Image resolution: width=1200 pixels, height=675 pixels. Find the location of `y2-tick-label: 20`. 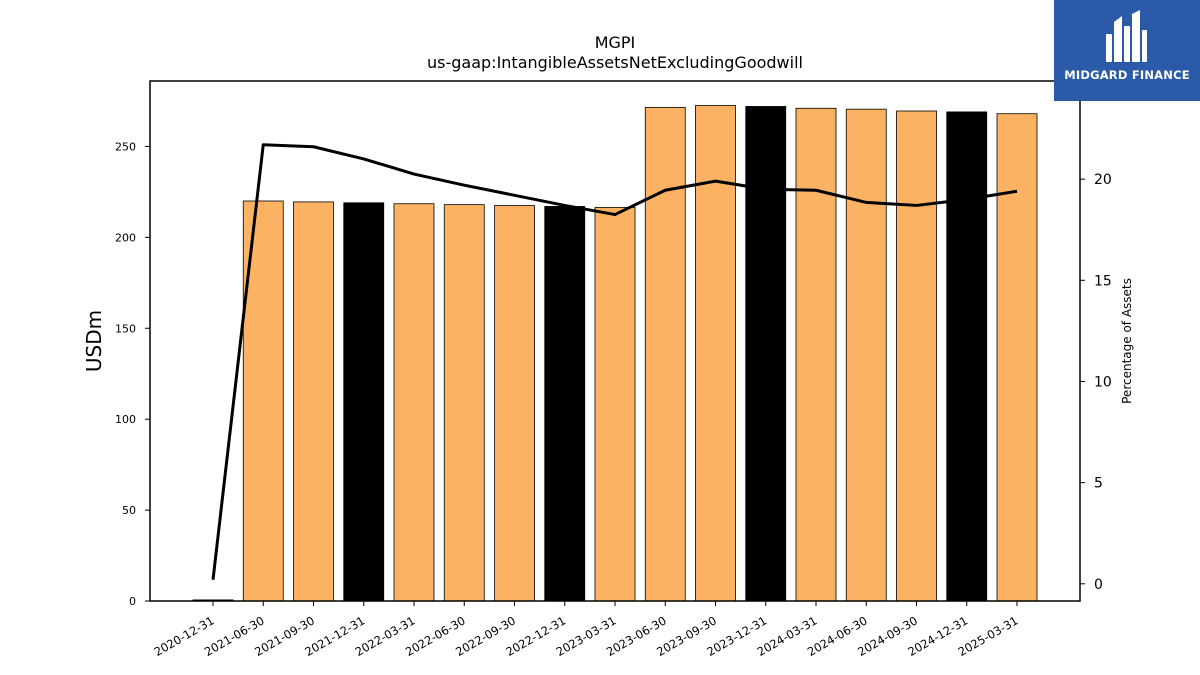

y2-tick-label: 20 is located at coordinates (1103, 180).